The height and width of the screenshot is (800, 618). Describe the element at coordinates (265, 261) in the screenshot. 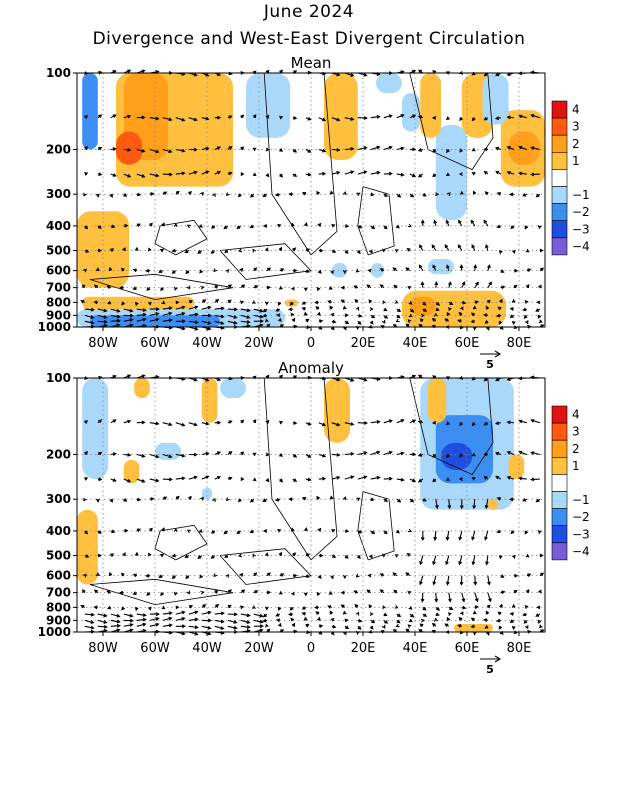

I see `contour-line` at that location.